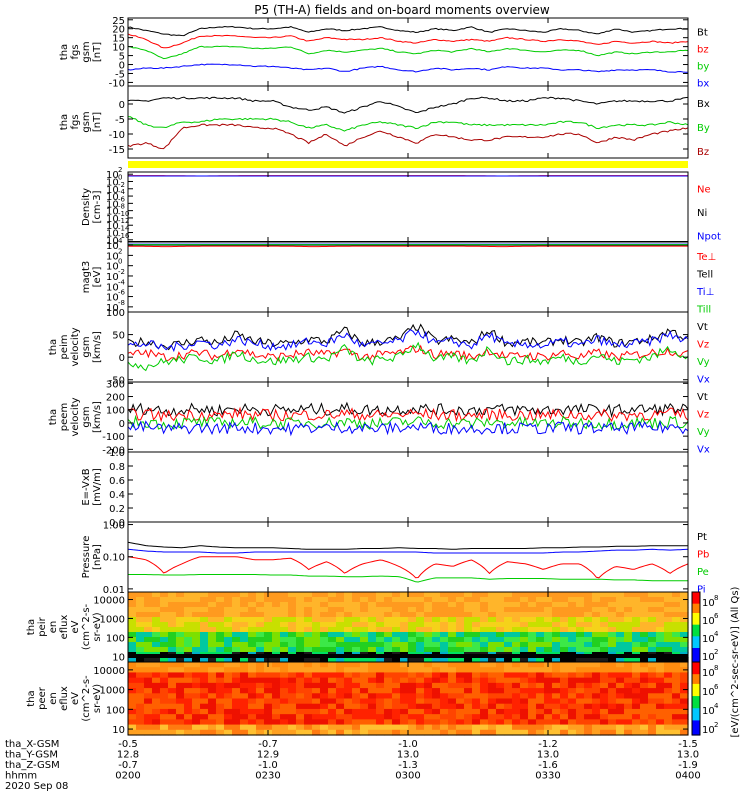 The width and height of the screenshot is (750, 800). I want to click on x-row-value: -1.2, so click(548, 744).